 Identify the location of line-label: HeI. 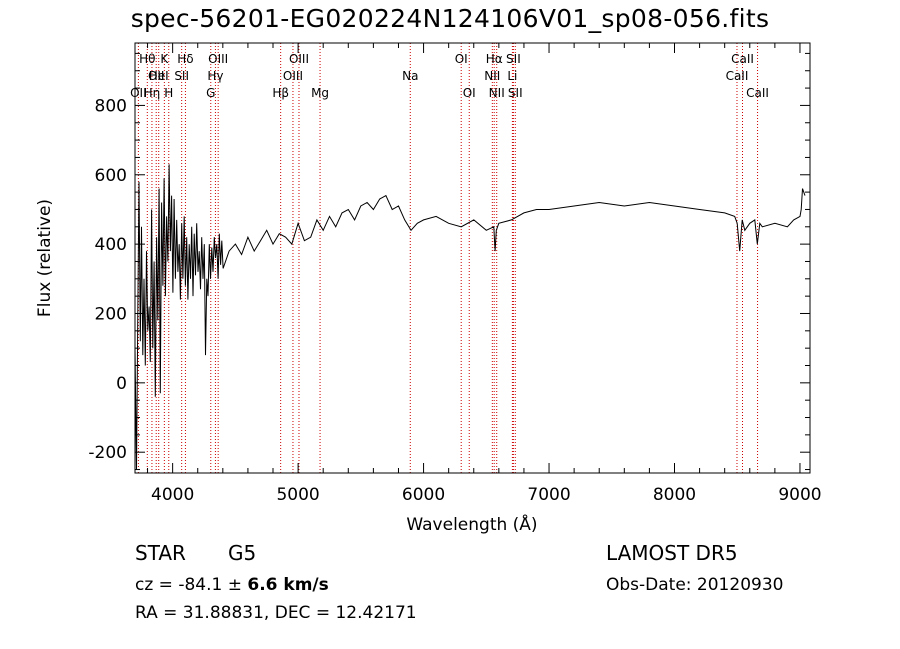
(159, 76).